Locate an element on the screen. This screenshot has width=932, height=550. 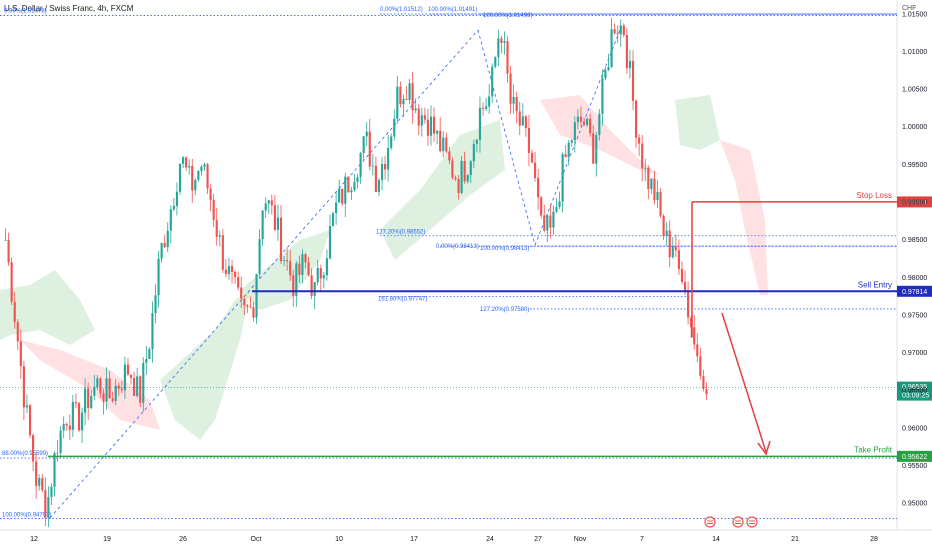
y-tick-label: 0.99000 is located at coordinates (914, 203).